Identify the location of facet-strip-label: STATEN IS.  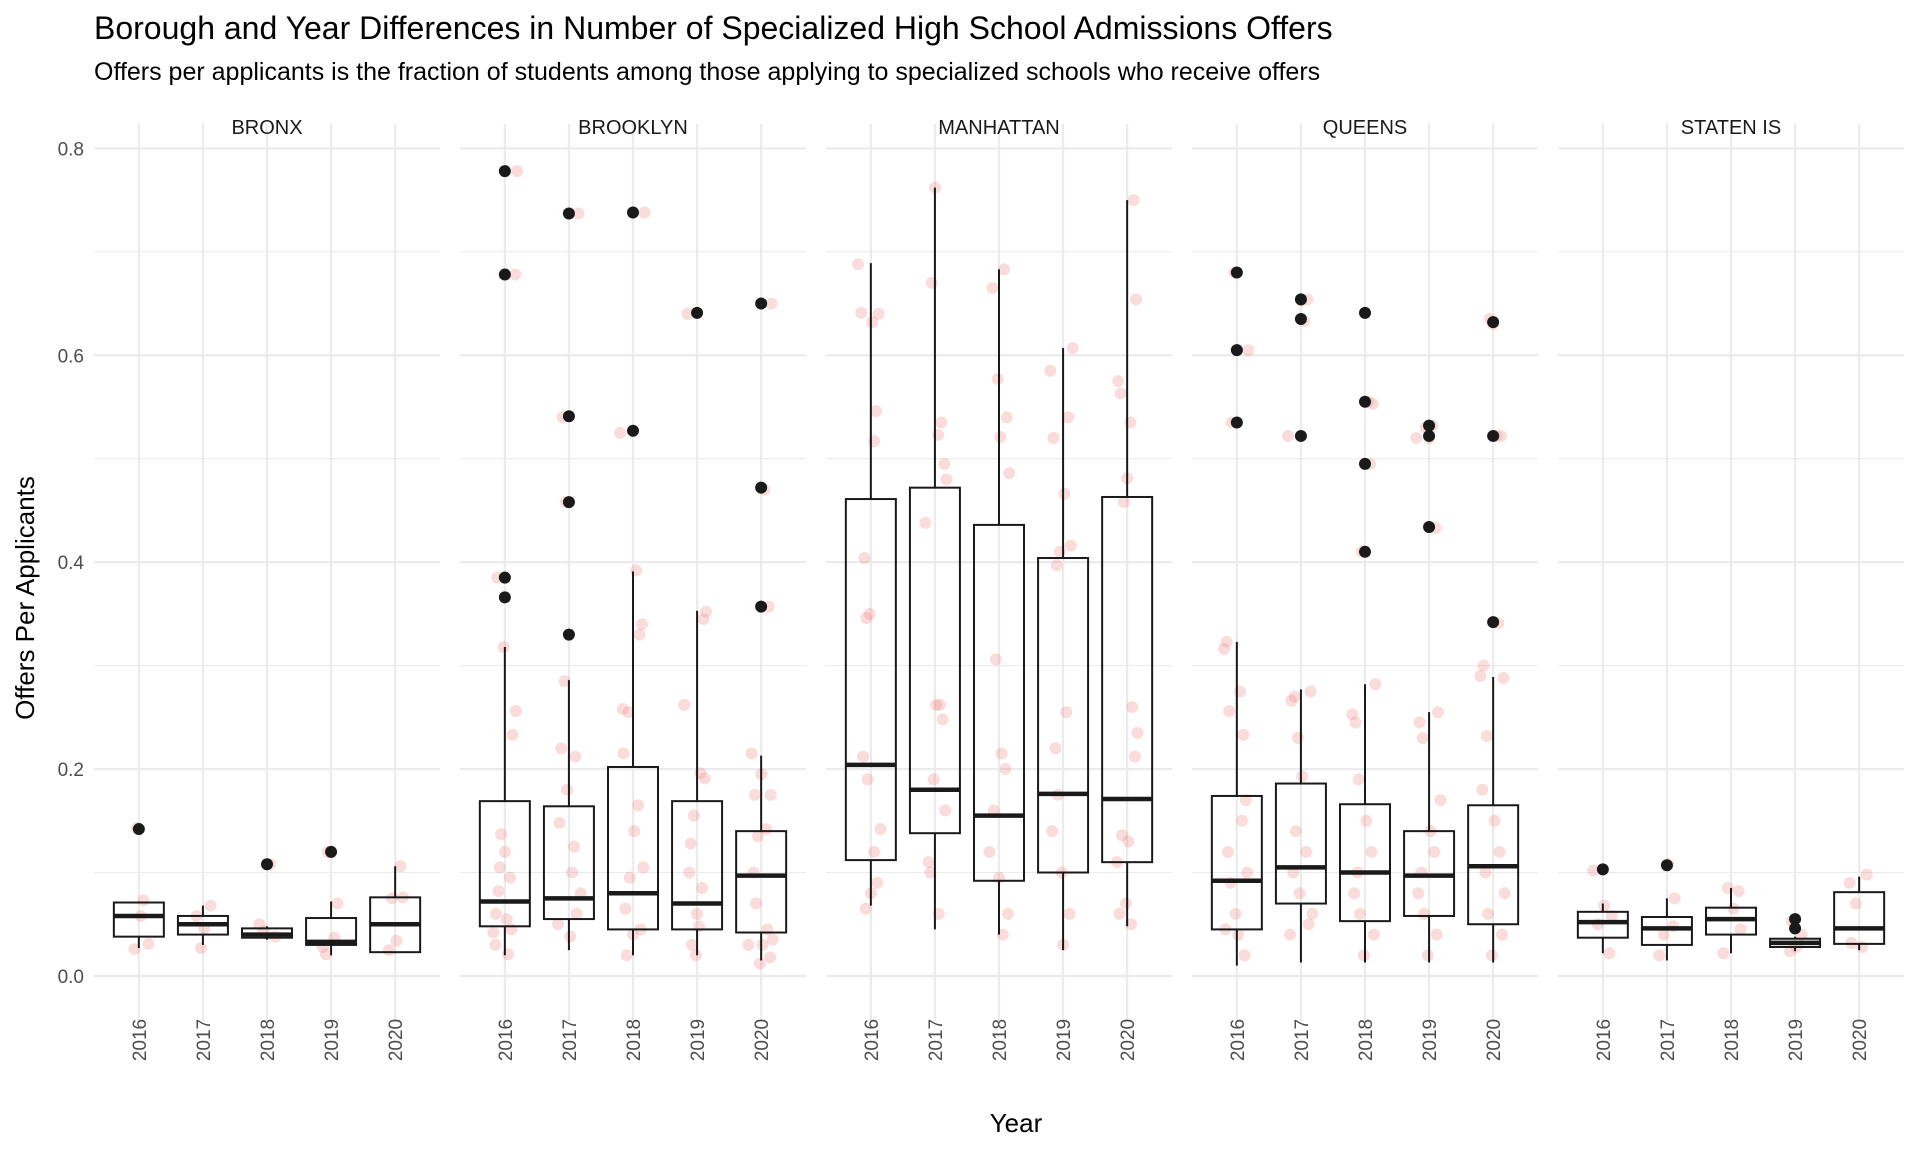
(1731, 128).